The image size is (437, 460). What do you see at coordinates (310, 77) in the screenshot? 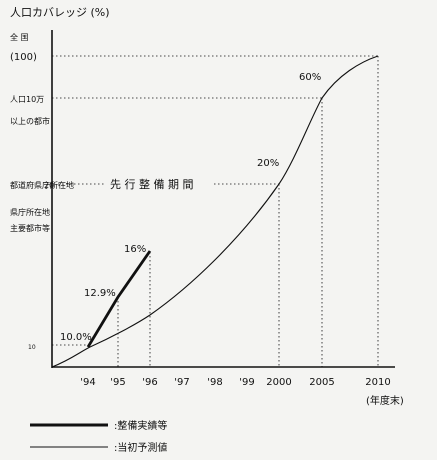
I see `data-label-2005: 60%` at bounding box center [310, 77].